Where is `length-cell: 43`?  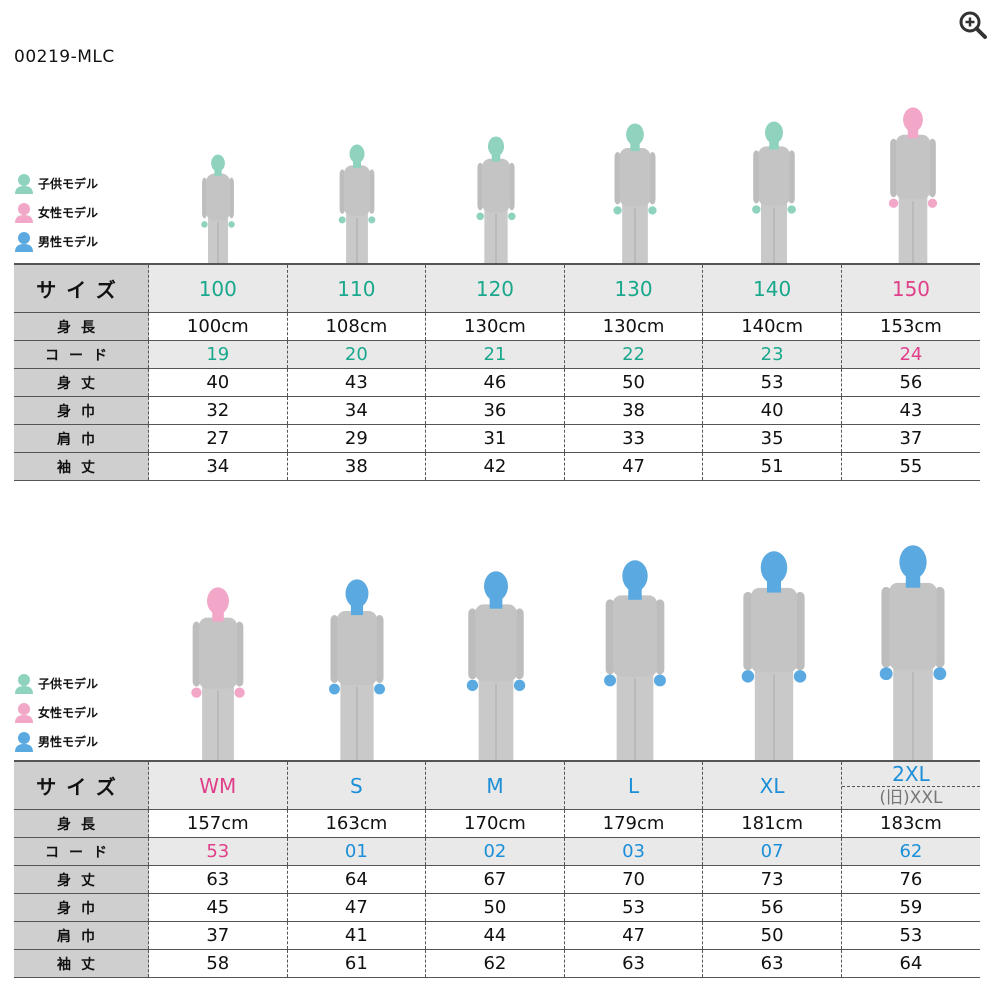 length-cell: 43 is located at coordinates (356, 382).